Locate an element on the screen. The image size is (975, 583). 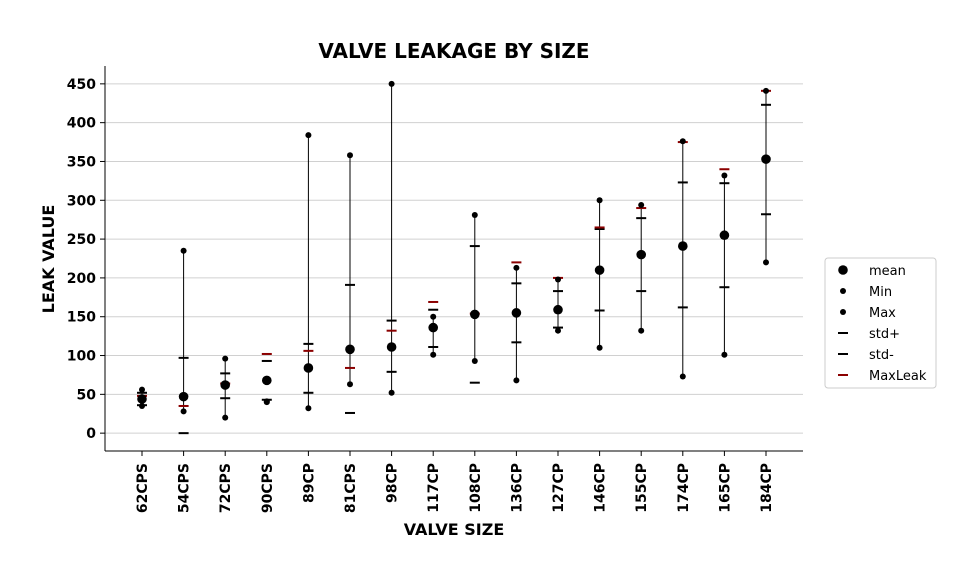
x-tick-label: 98CP is located at coordinates (393, 483).